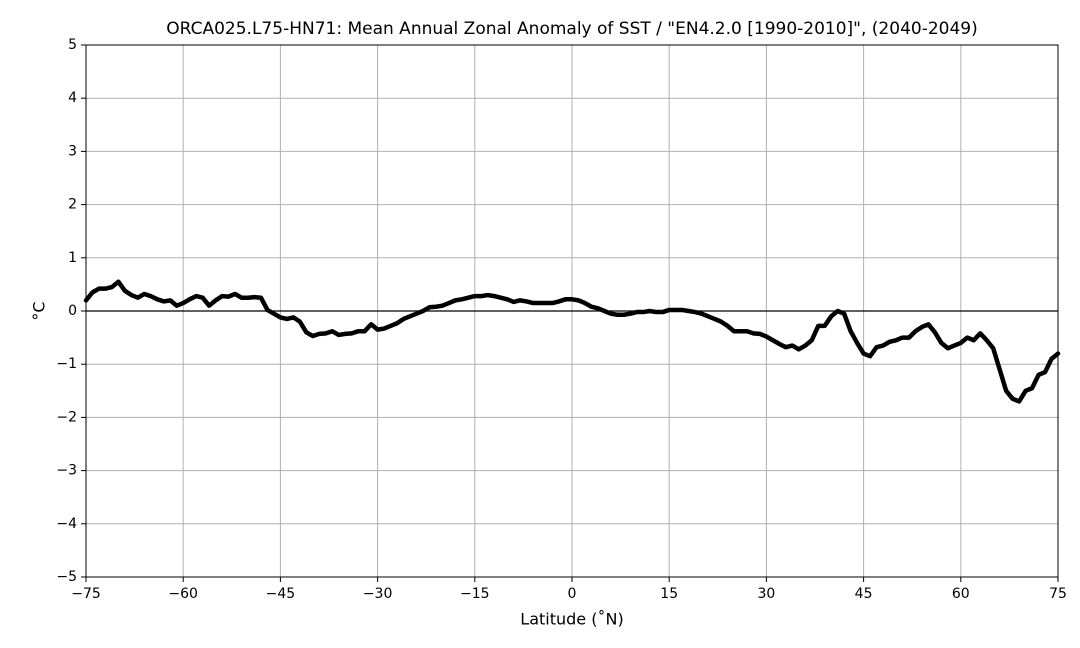 This screenshot has height=648, width=1080. Describe the element at coordinates (378, 594) in the screenshot. I see `x-tick-label: −30` at that location.